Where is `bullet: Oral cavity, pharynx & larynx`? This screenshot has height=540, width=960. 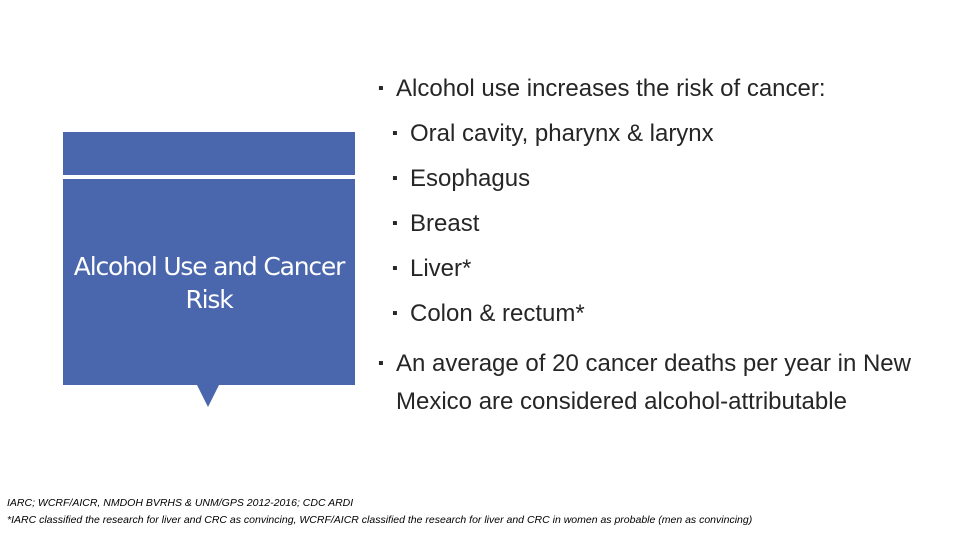 bullet: Oral cavity, pharynx & larynx is located at coordinates (553, 134).